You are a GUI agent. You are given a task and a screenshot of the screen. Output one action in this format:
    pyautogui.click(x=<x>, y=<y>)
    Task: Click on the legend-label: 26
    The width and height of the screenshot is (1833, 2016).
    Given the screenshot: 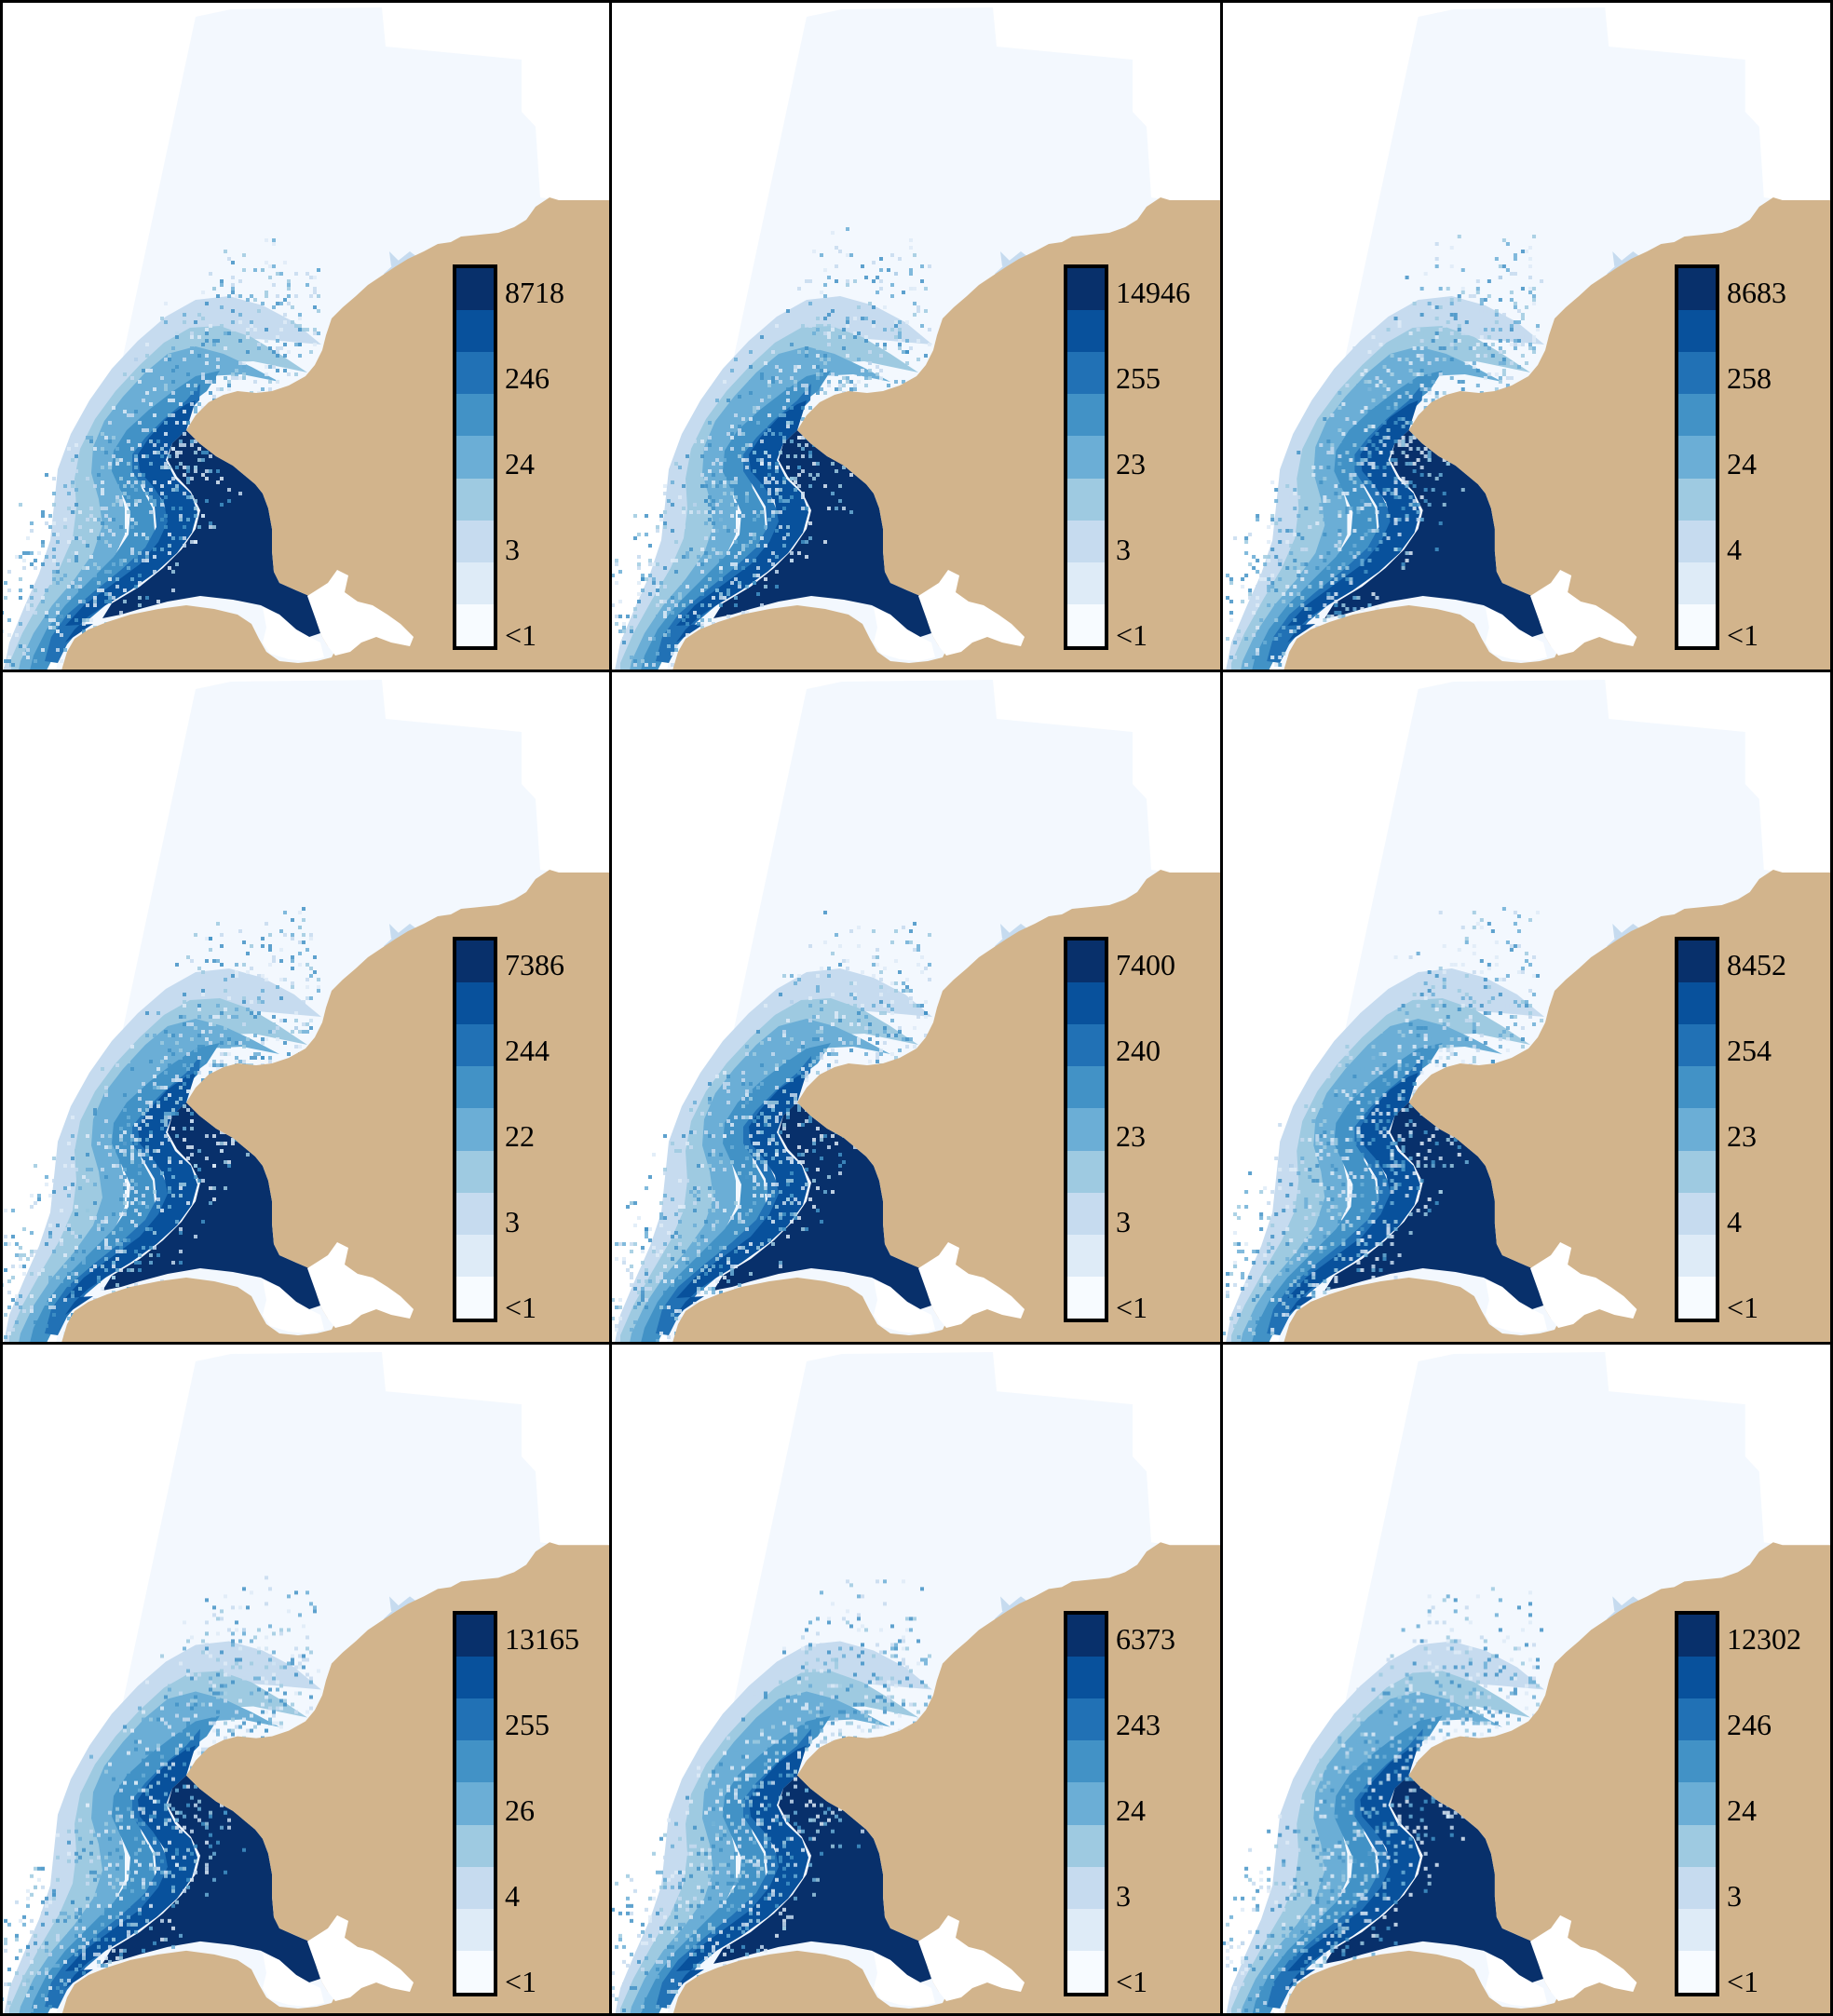 What is the action you would take?
    pyautogui.click(x=520, y=1810)
    